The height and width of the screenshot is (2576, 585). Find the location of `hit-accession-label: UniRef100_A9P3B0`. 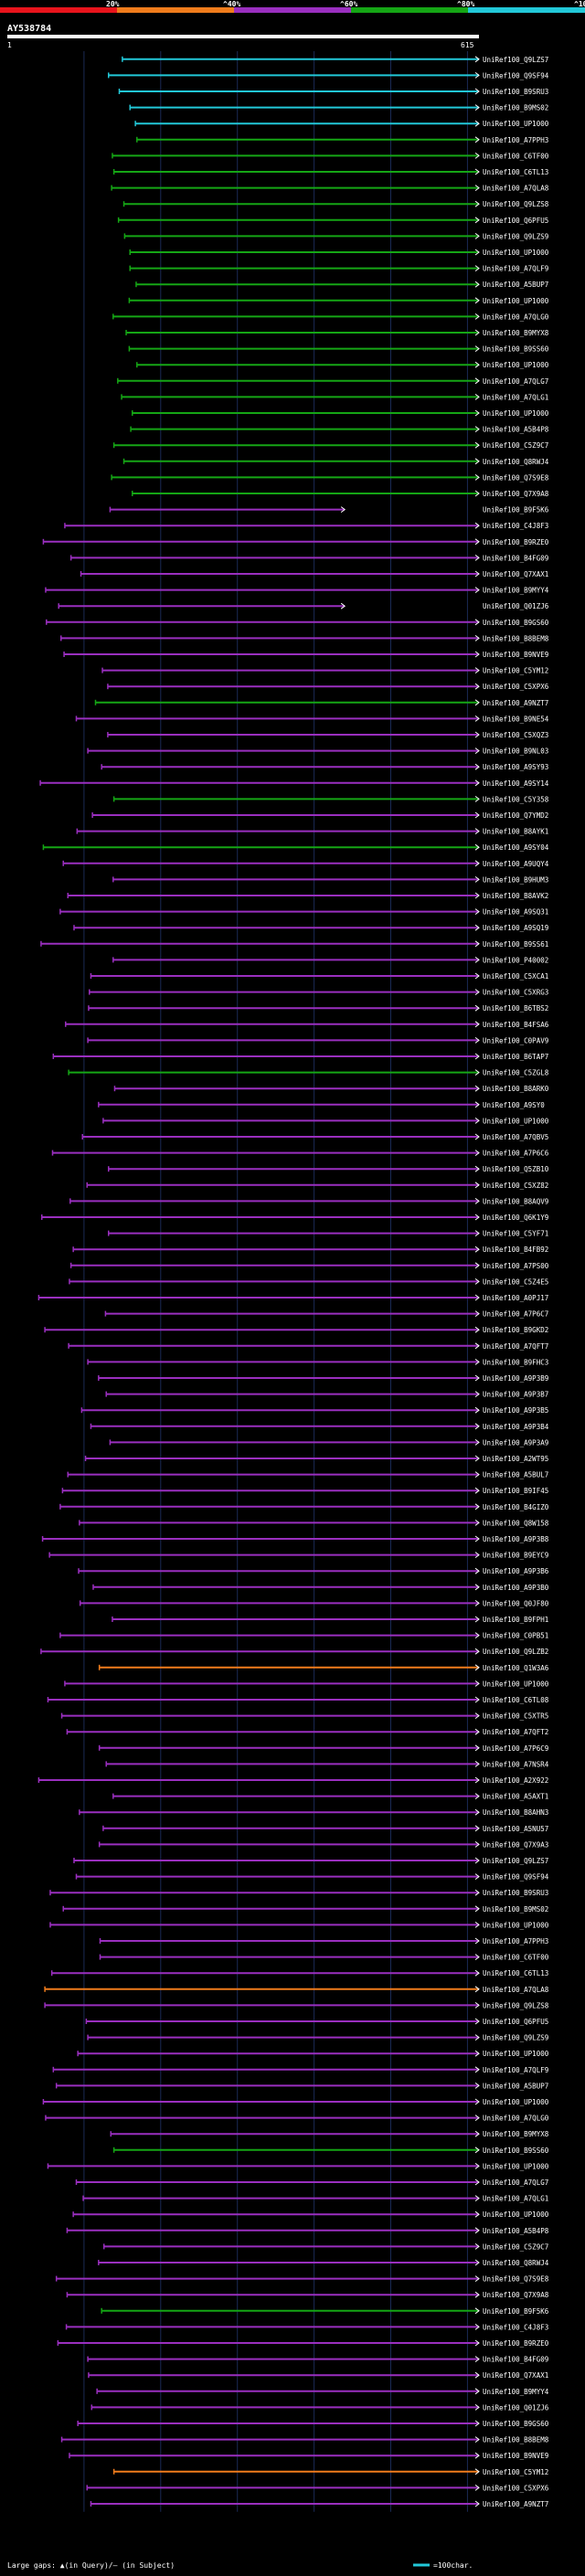

hit-accession-label: UniRef100_A9P3B0 is located at coordinates (516, 1588).